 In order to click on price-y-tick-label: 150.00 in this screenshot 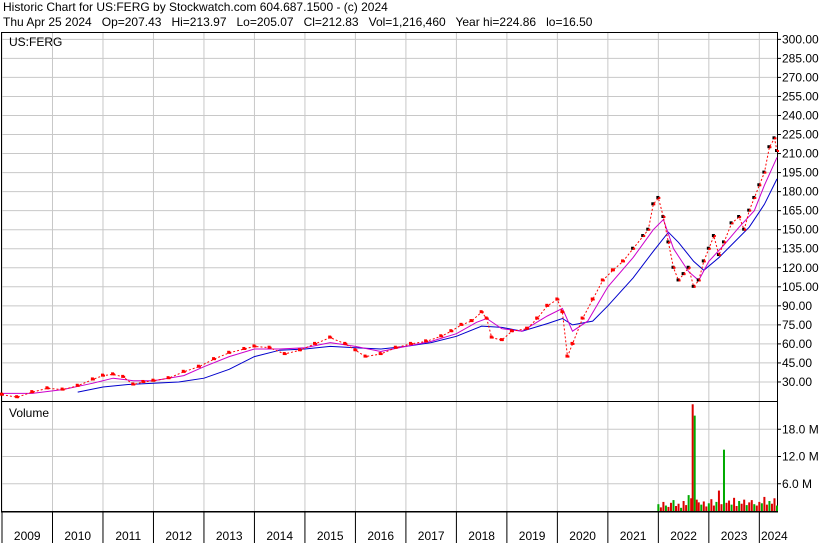, I will do `click(800, 230)`.